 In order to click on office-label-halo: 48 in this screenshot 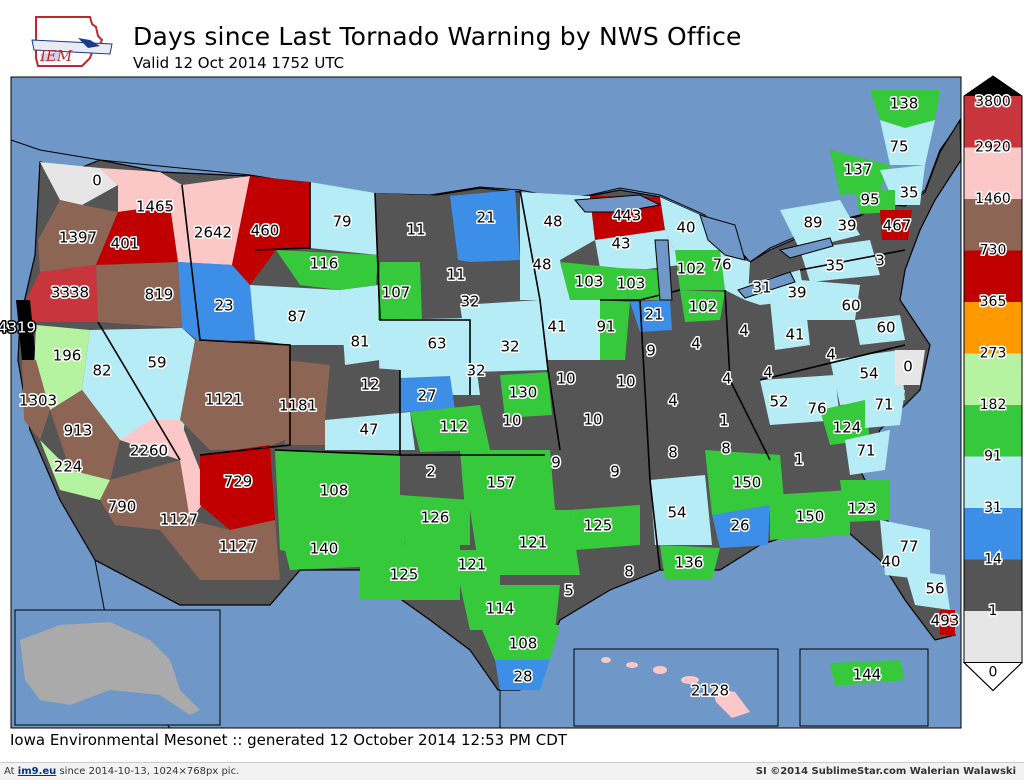, I will do `click(552, 222)`.